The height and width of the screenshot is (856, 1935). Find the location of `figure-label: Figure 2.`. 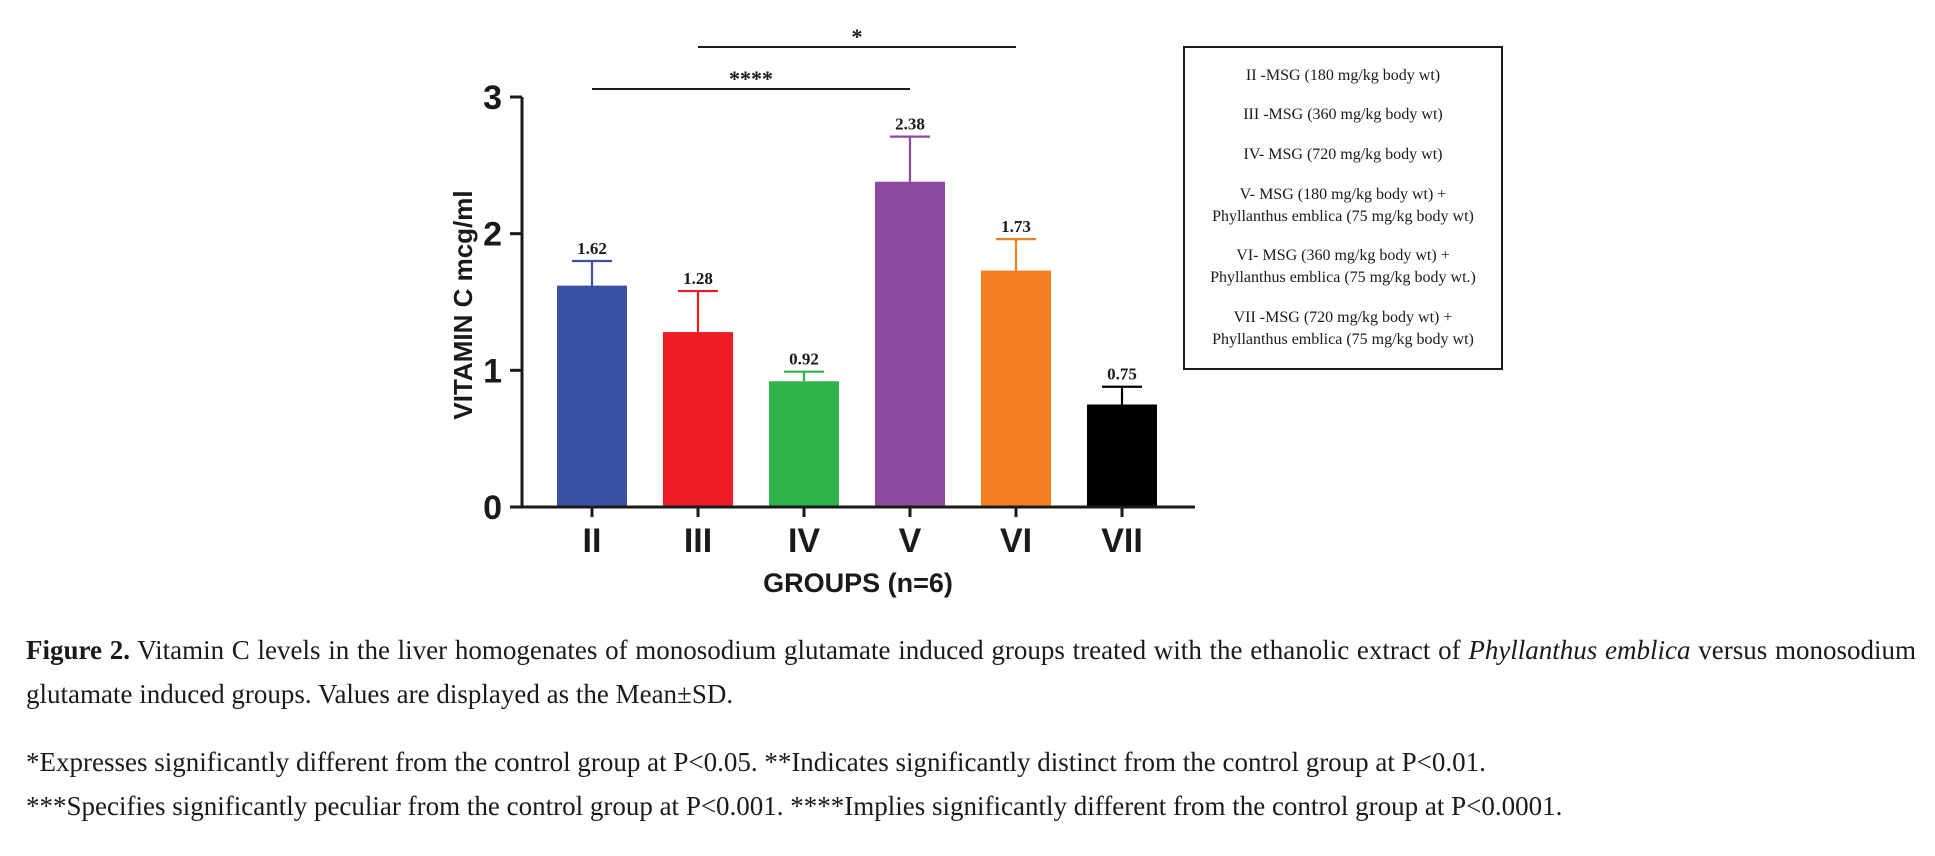

figure-label: Figure 2. is located at coordinates (78, 650).